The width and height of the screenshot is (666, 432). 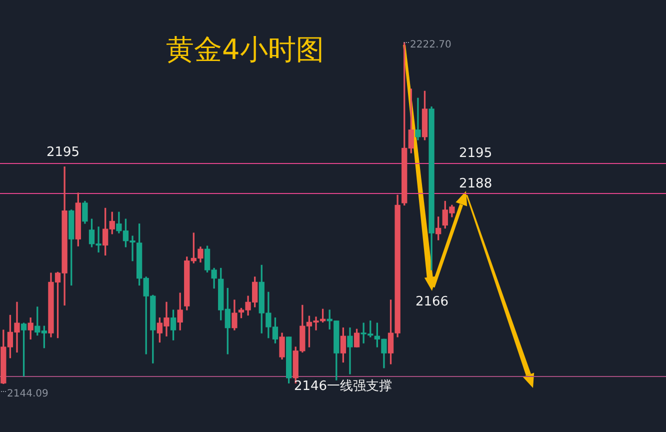 What do you see at coordinates (475, 153) in the screenshot?
I see `ref-line-label: 2195` at bounding box center [475, 153].